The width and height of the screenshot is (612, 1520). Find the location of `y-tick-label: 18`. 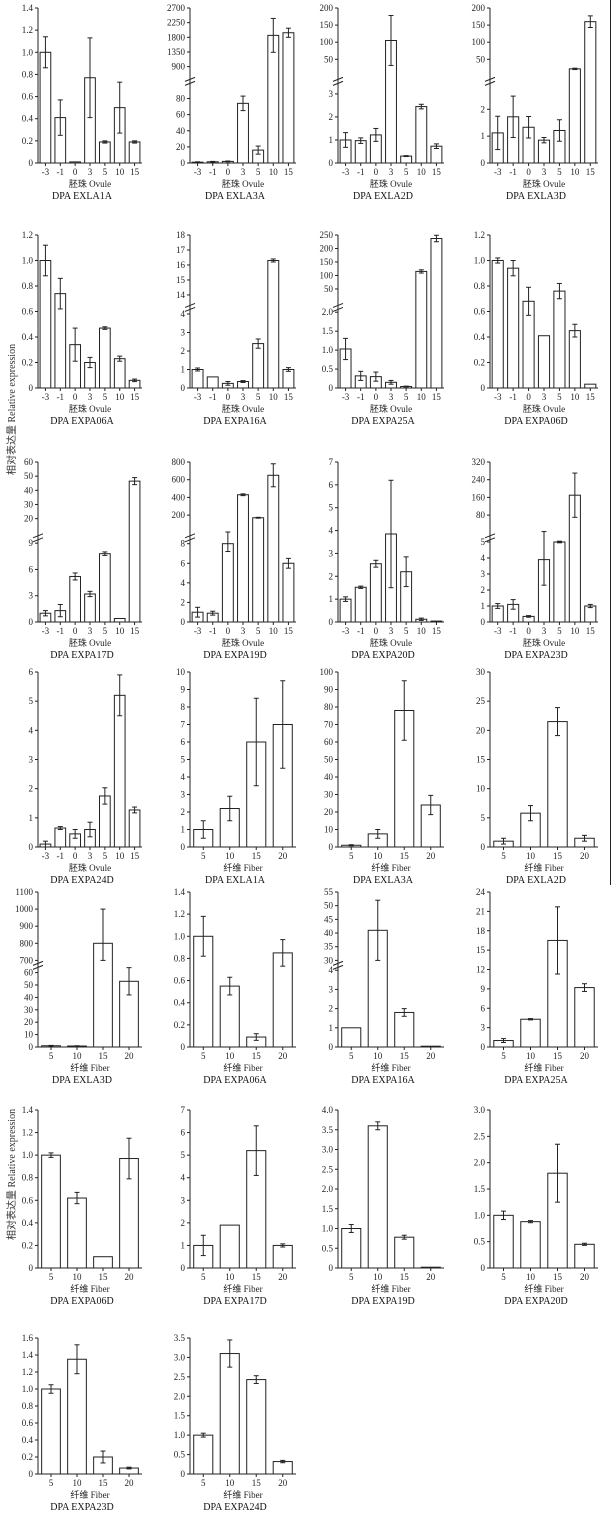

y-tick-label: 18 is located at coordinates (481, 931).